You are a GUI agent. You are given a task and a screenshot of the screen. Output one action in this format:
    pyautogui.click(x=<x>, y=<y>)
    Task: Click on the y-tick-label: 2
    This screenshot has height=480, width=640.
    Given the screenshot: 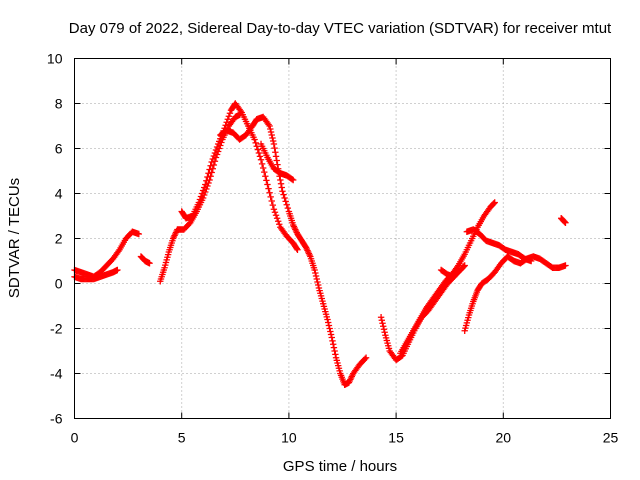 What is the action you would take?
    pyautogui.click(x=59, y=239)
    